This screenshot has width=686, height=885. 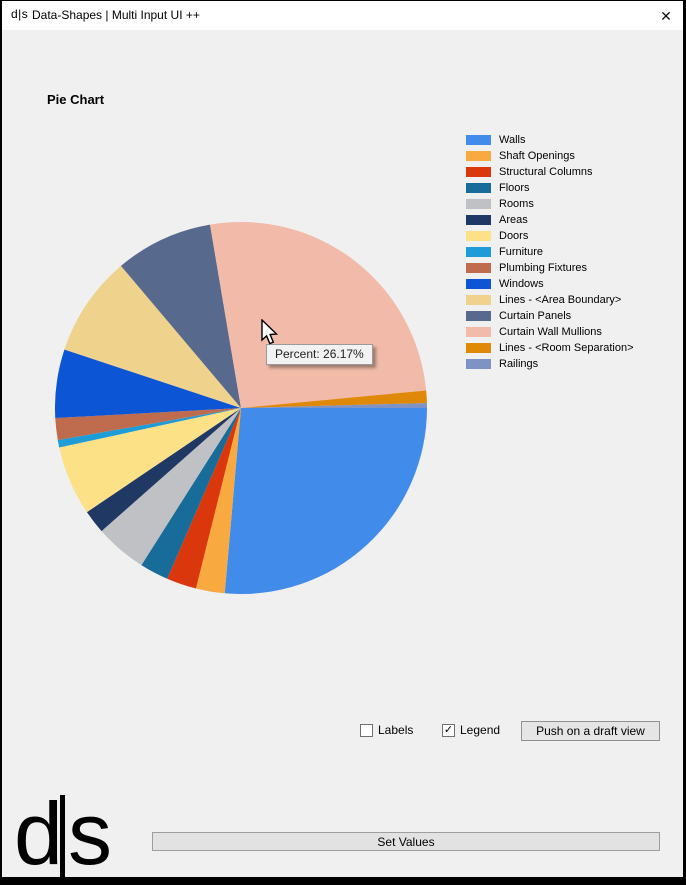 What do you see at coordinates (116, 15) in the screenshot?
I see `window-title: Data-Shapes | Multi Input UI ++` at bounding box center [116, 15].